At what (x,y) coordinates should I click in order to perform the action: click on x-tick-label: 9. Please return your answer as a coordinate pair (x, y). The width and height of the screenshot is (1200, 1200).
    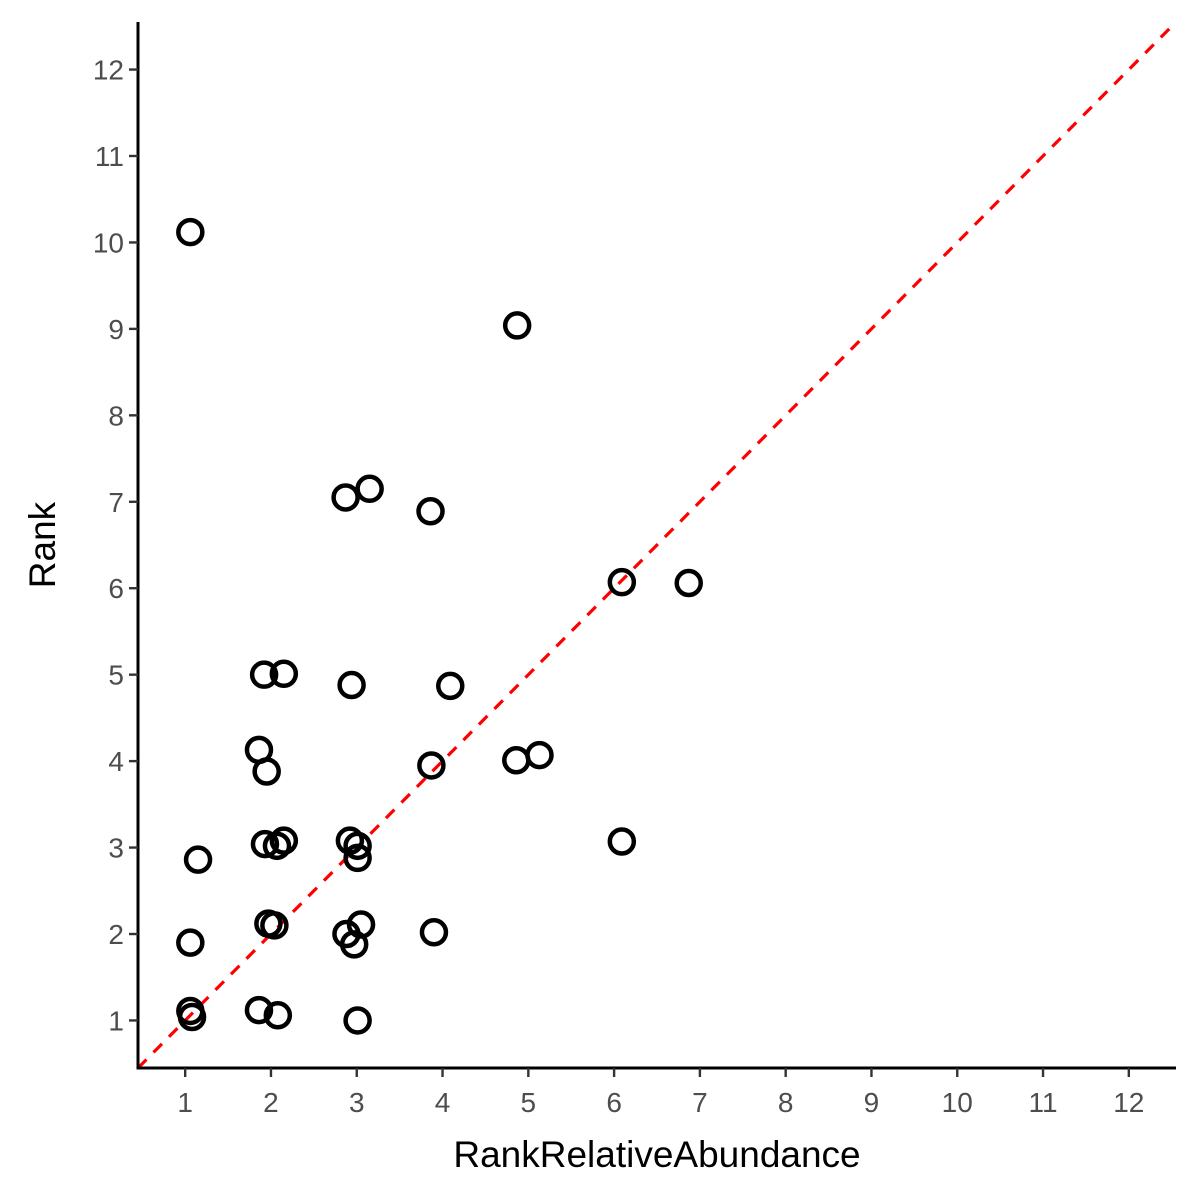
    Looking at the image, I should click on (872, 1102).